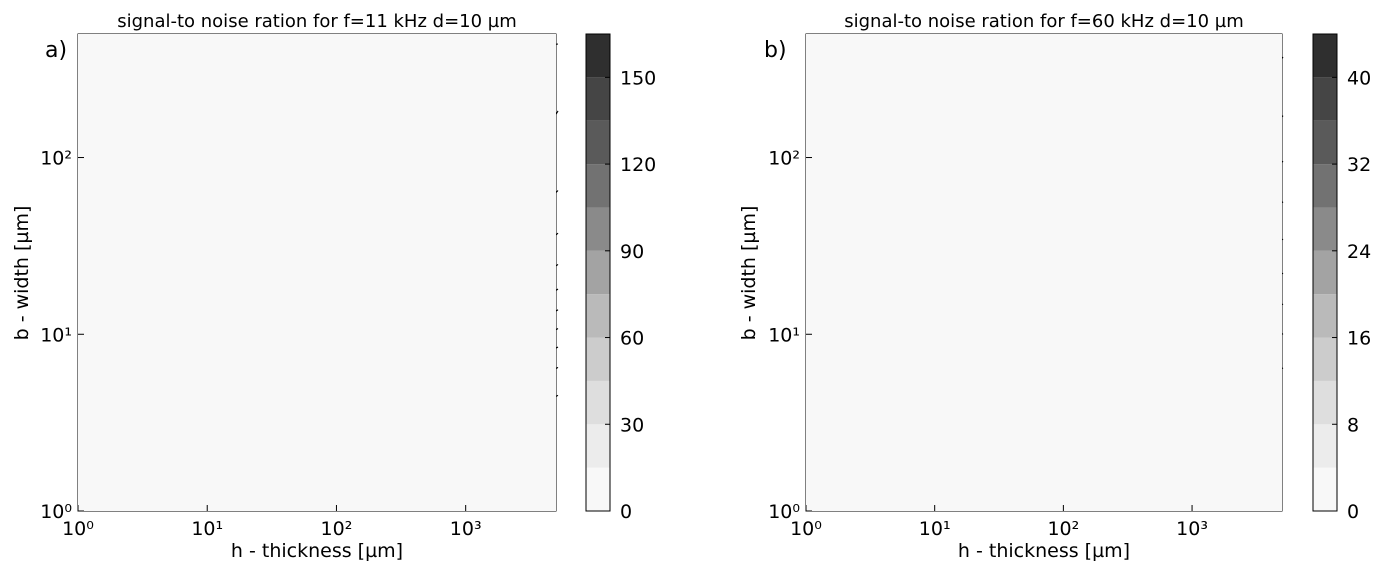  Describe the element at coordinates (56, 50) in the screenshot. I see `panel-a-label: a)` at that location.